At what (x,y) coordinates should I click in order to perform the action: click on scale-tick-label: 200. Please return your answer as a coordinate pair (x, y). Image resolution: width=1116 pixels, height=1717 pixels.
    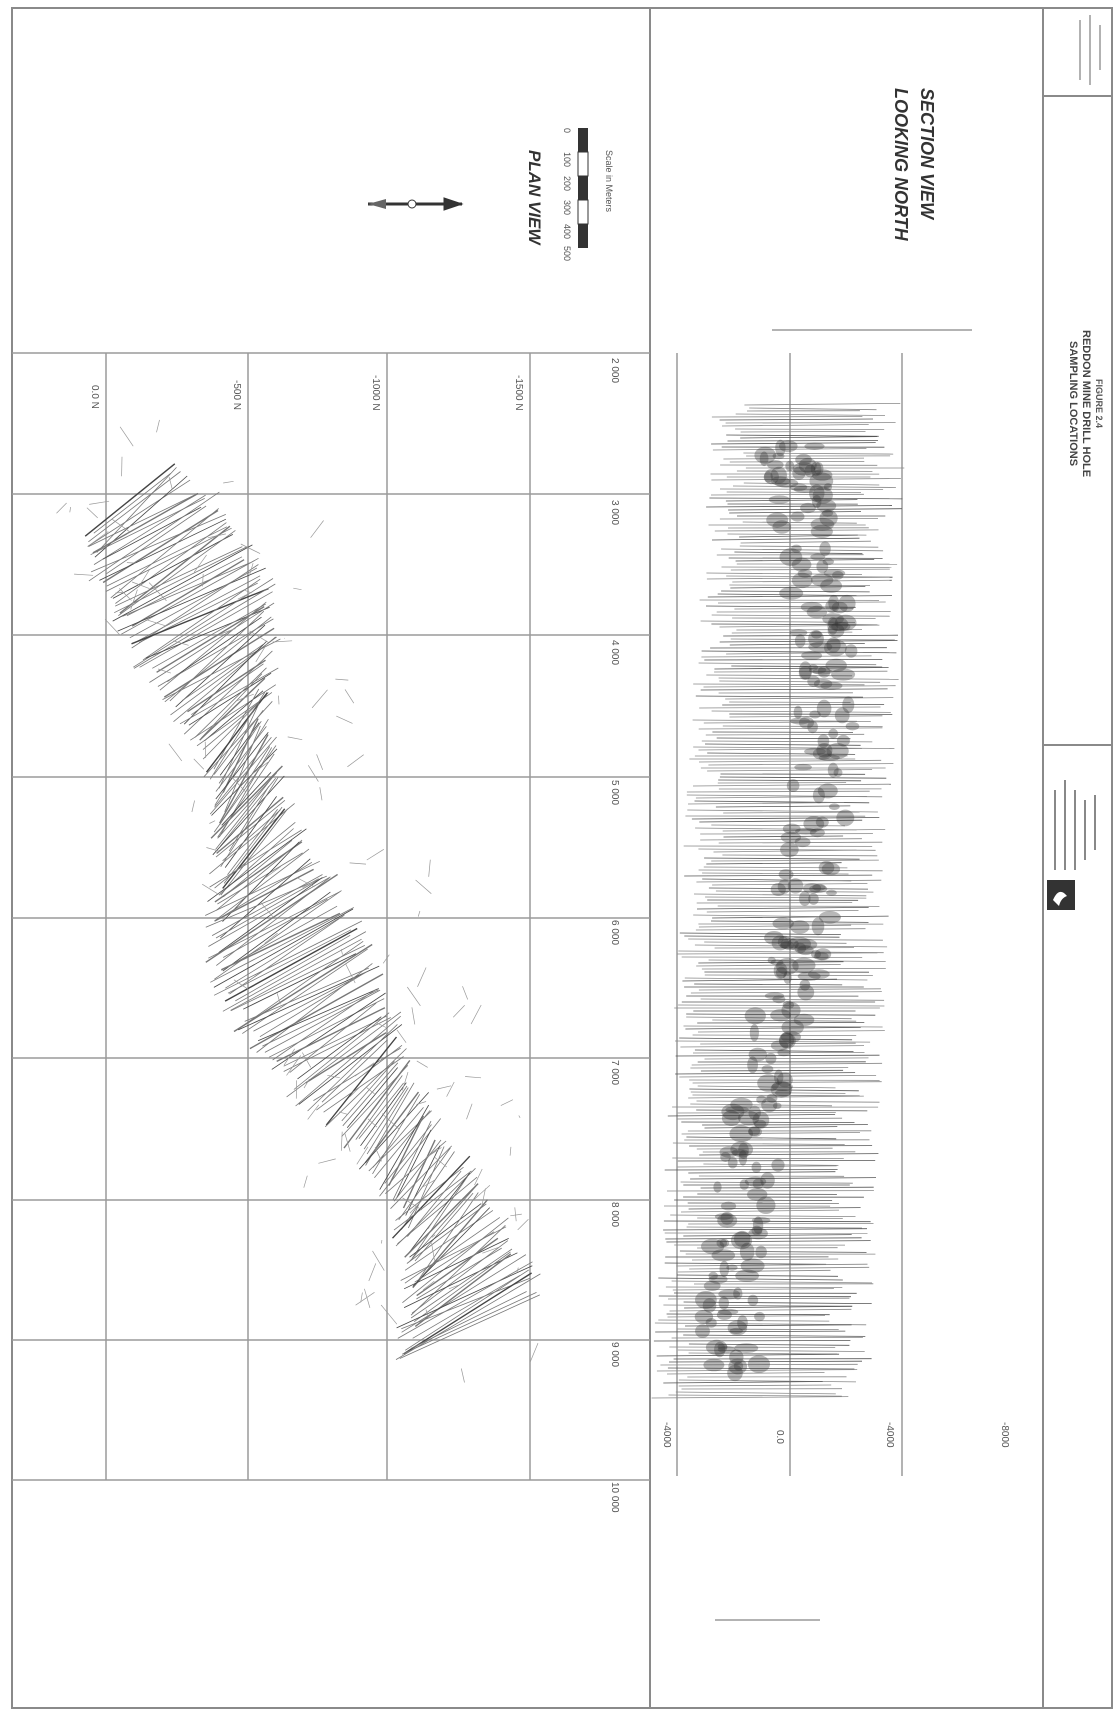
    Looking at the image, I should click on (567, 183).